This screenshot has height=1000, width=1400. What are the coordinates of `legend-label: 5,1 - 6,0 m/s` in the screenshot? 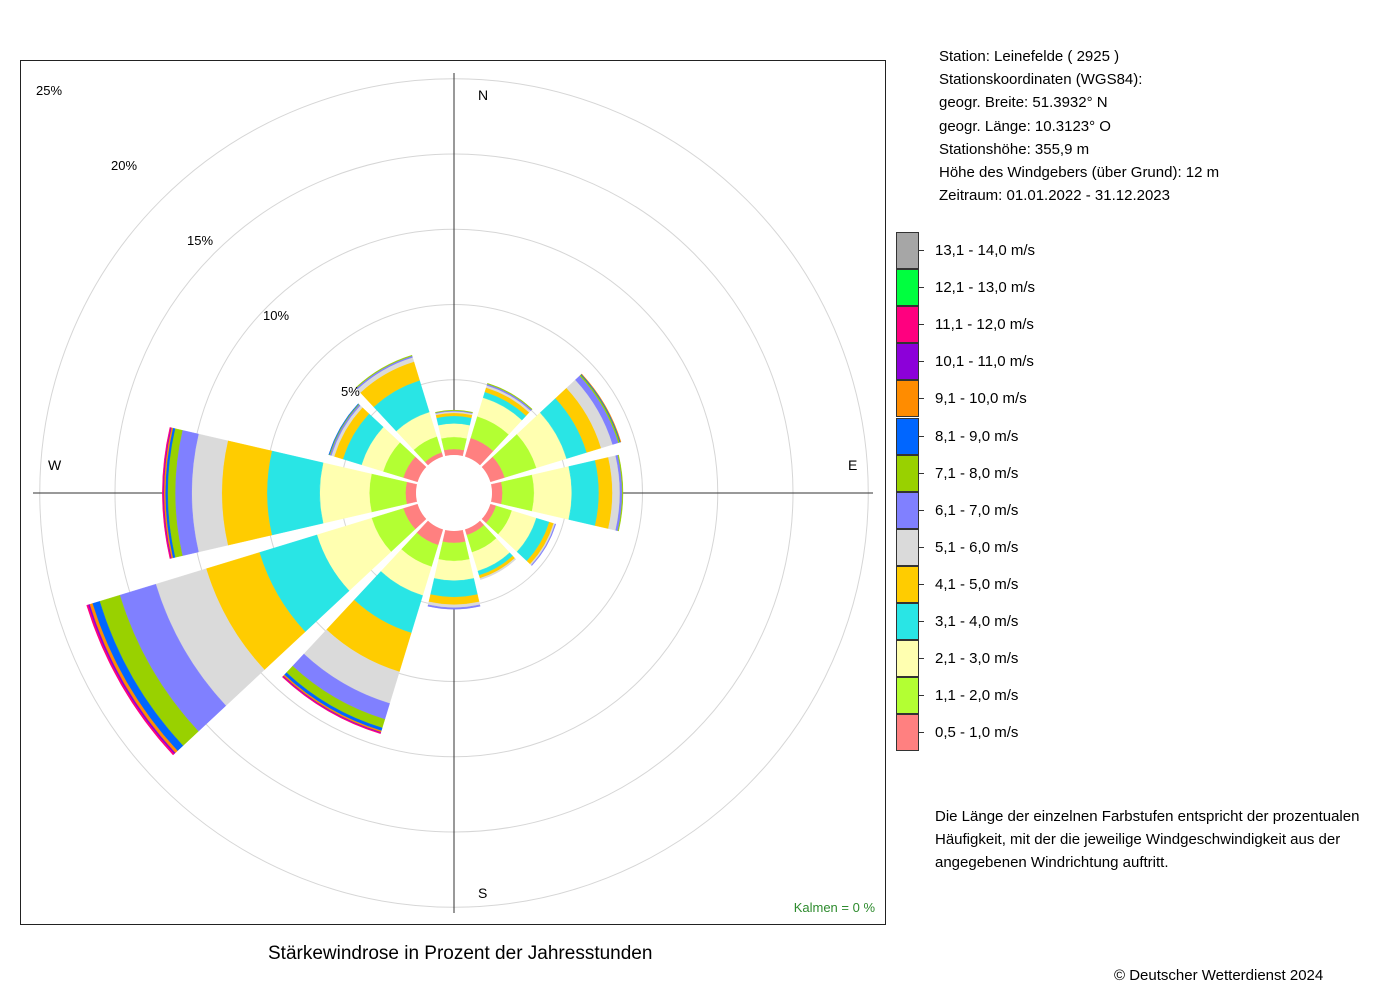 It's located at (977, 547).